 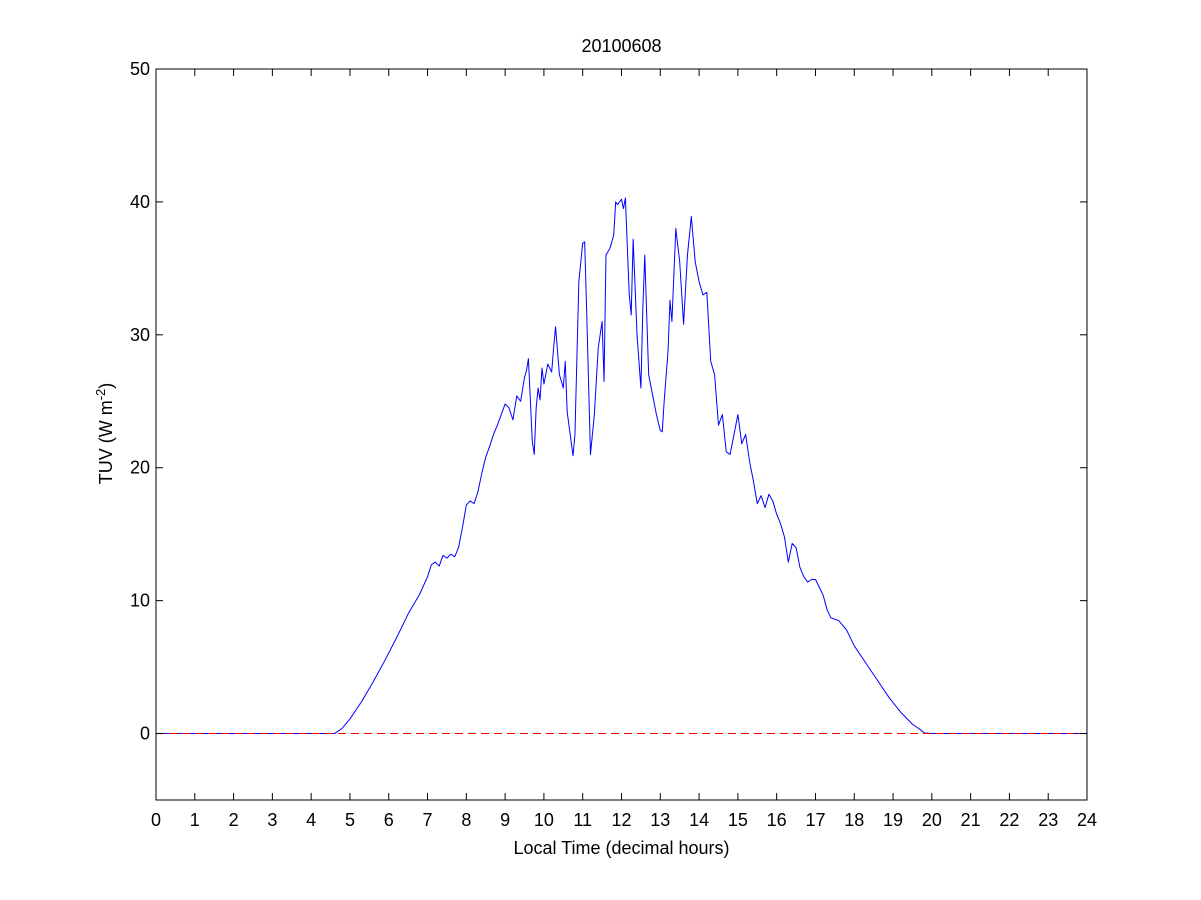 What do you see at coordinates (815, 820) in the screenshot?
I see `x-tick-label: 17` at bounding box center [815, 820].